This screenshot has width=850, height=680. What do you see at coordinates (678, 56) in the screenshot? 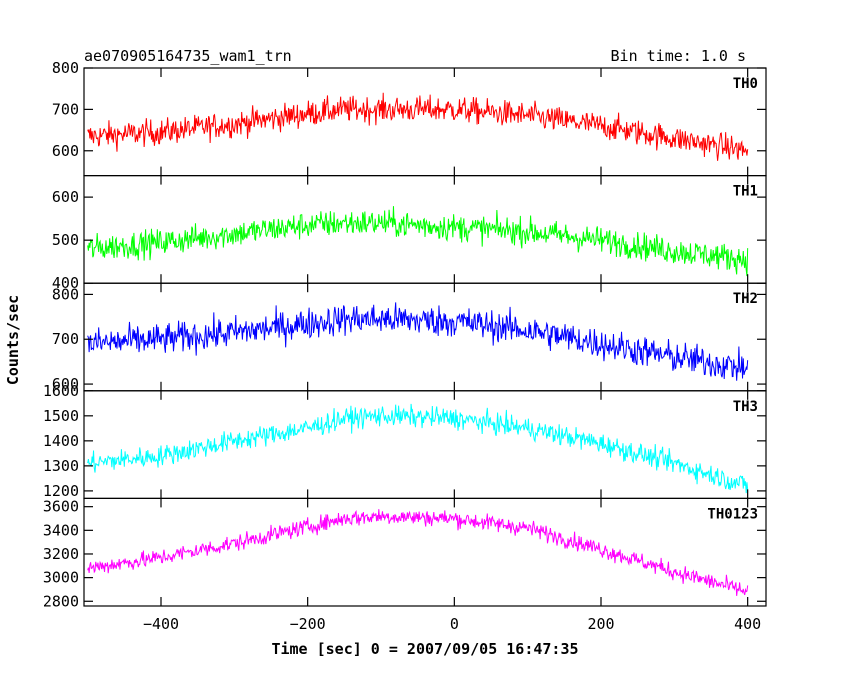
I see `bin-time-label: Bin time: 1.0 s` at bounding box center [678, 56].